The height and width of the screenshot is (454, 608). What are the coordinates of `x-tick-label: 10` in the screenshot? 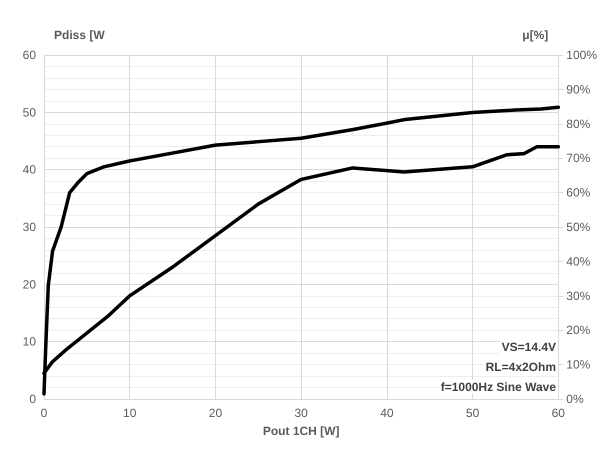 It's located at (130, 413).